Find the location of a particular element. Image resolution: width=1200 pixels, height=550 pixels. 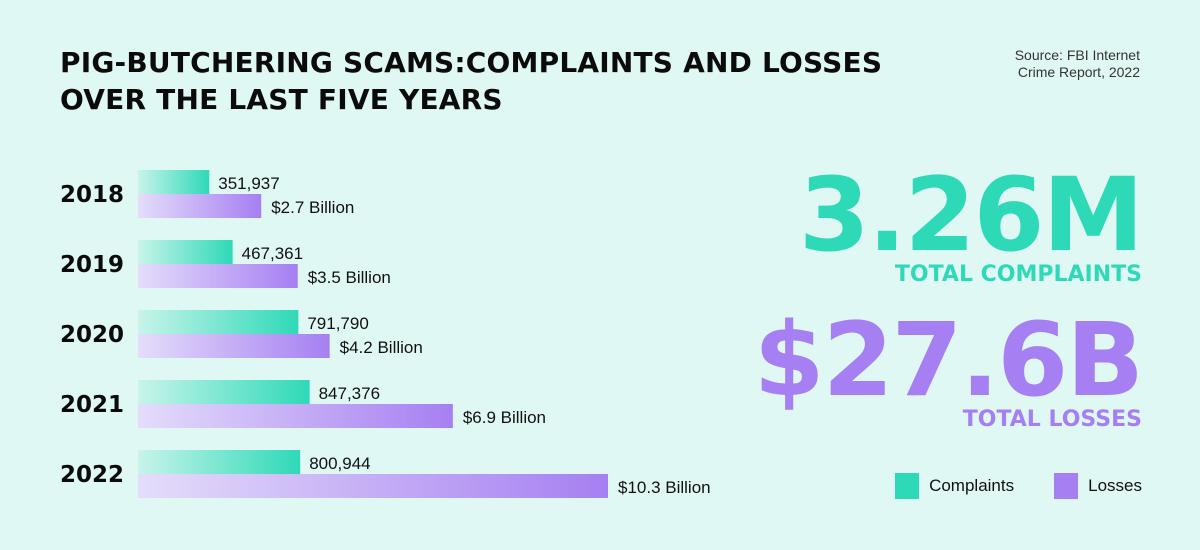

total-complaints-label: TOTAL COMPLAINTS is located at coordinates (1018, 274).